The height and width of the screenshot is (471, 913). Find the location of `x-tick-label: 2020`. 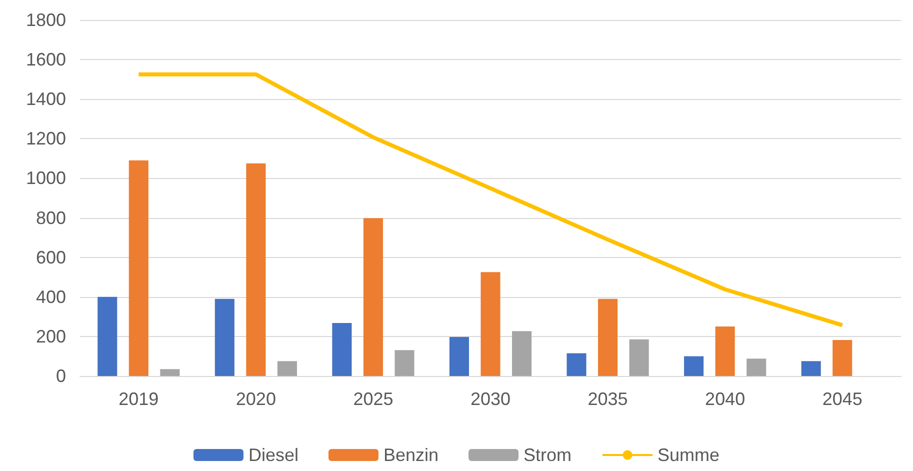

x-tick-label: 2020 is located at coordinates (256, 399).